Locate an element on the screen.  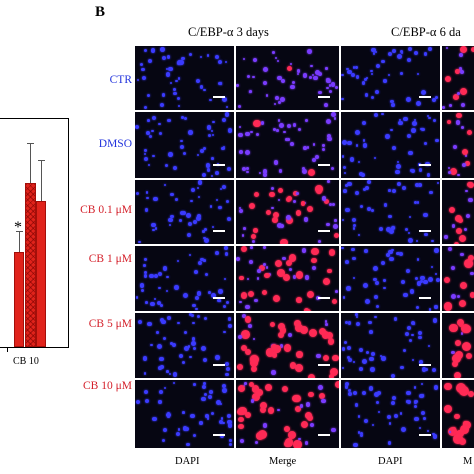
footer-label-merge-1: Merge is located at coordinates (283, 461).